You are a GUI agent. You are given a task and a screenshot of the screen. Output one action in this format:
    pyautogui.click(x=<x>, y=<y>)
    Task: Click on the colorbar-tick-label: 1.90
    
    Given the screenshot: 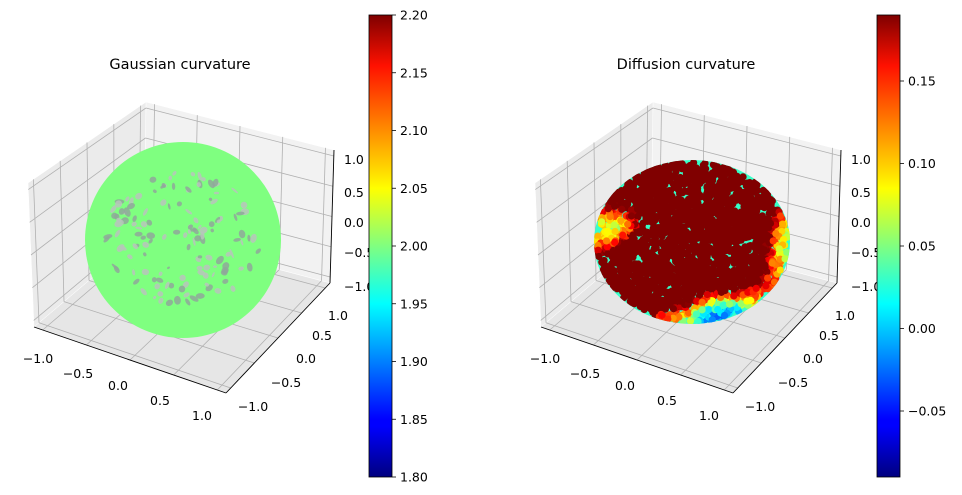 What is the action you would take?
    pyautogui.click(x=414, y=361)
    